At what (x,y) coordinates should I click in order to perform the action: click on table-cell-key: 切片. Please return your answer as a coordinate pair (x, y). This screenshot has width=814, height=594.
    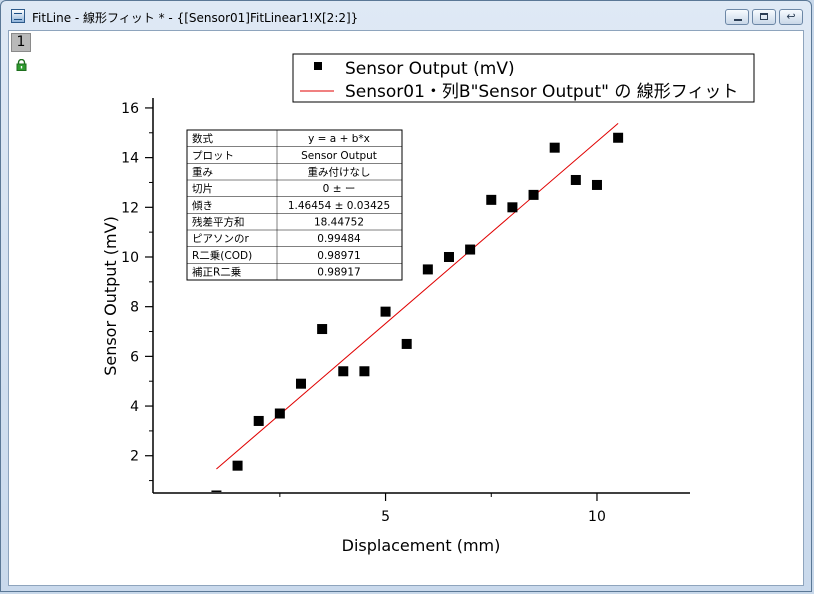
    Looking at the image, I should click on (202, 188).